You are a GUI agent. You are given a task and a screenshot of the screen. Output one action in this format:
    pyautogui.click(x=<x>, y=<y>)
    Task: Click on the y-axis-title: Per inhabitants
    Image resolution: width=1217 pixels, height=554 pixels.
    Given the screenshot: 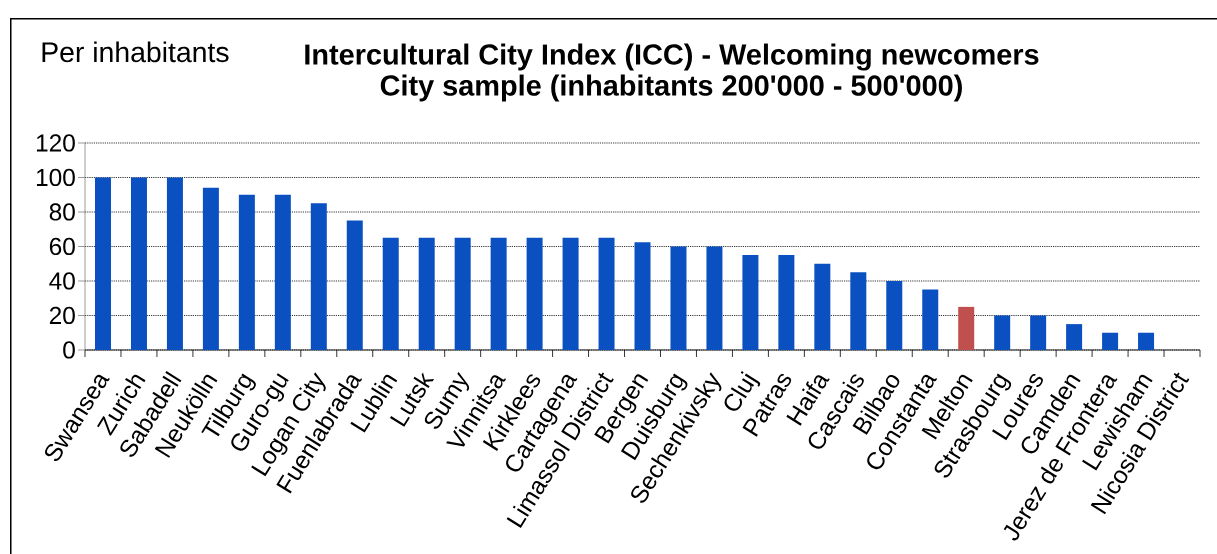 What is the action you would take?
    pyautogui.click(x=135, y=52)
    